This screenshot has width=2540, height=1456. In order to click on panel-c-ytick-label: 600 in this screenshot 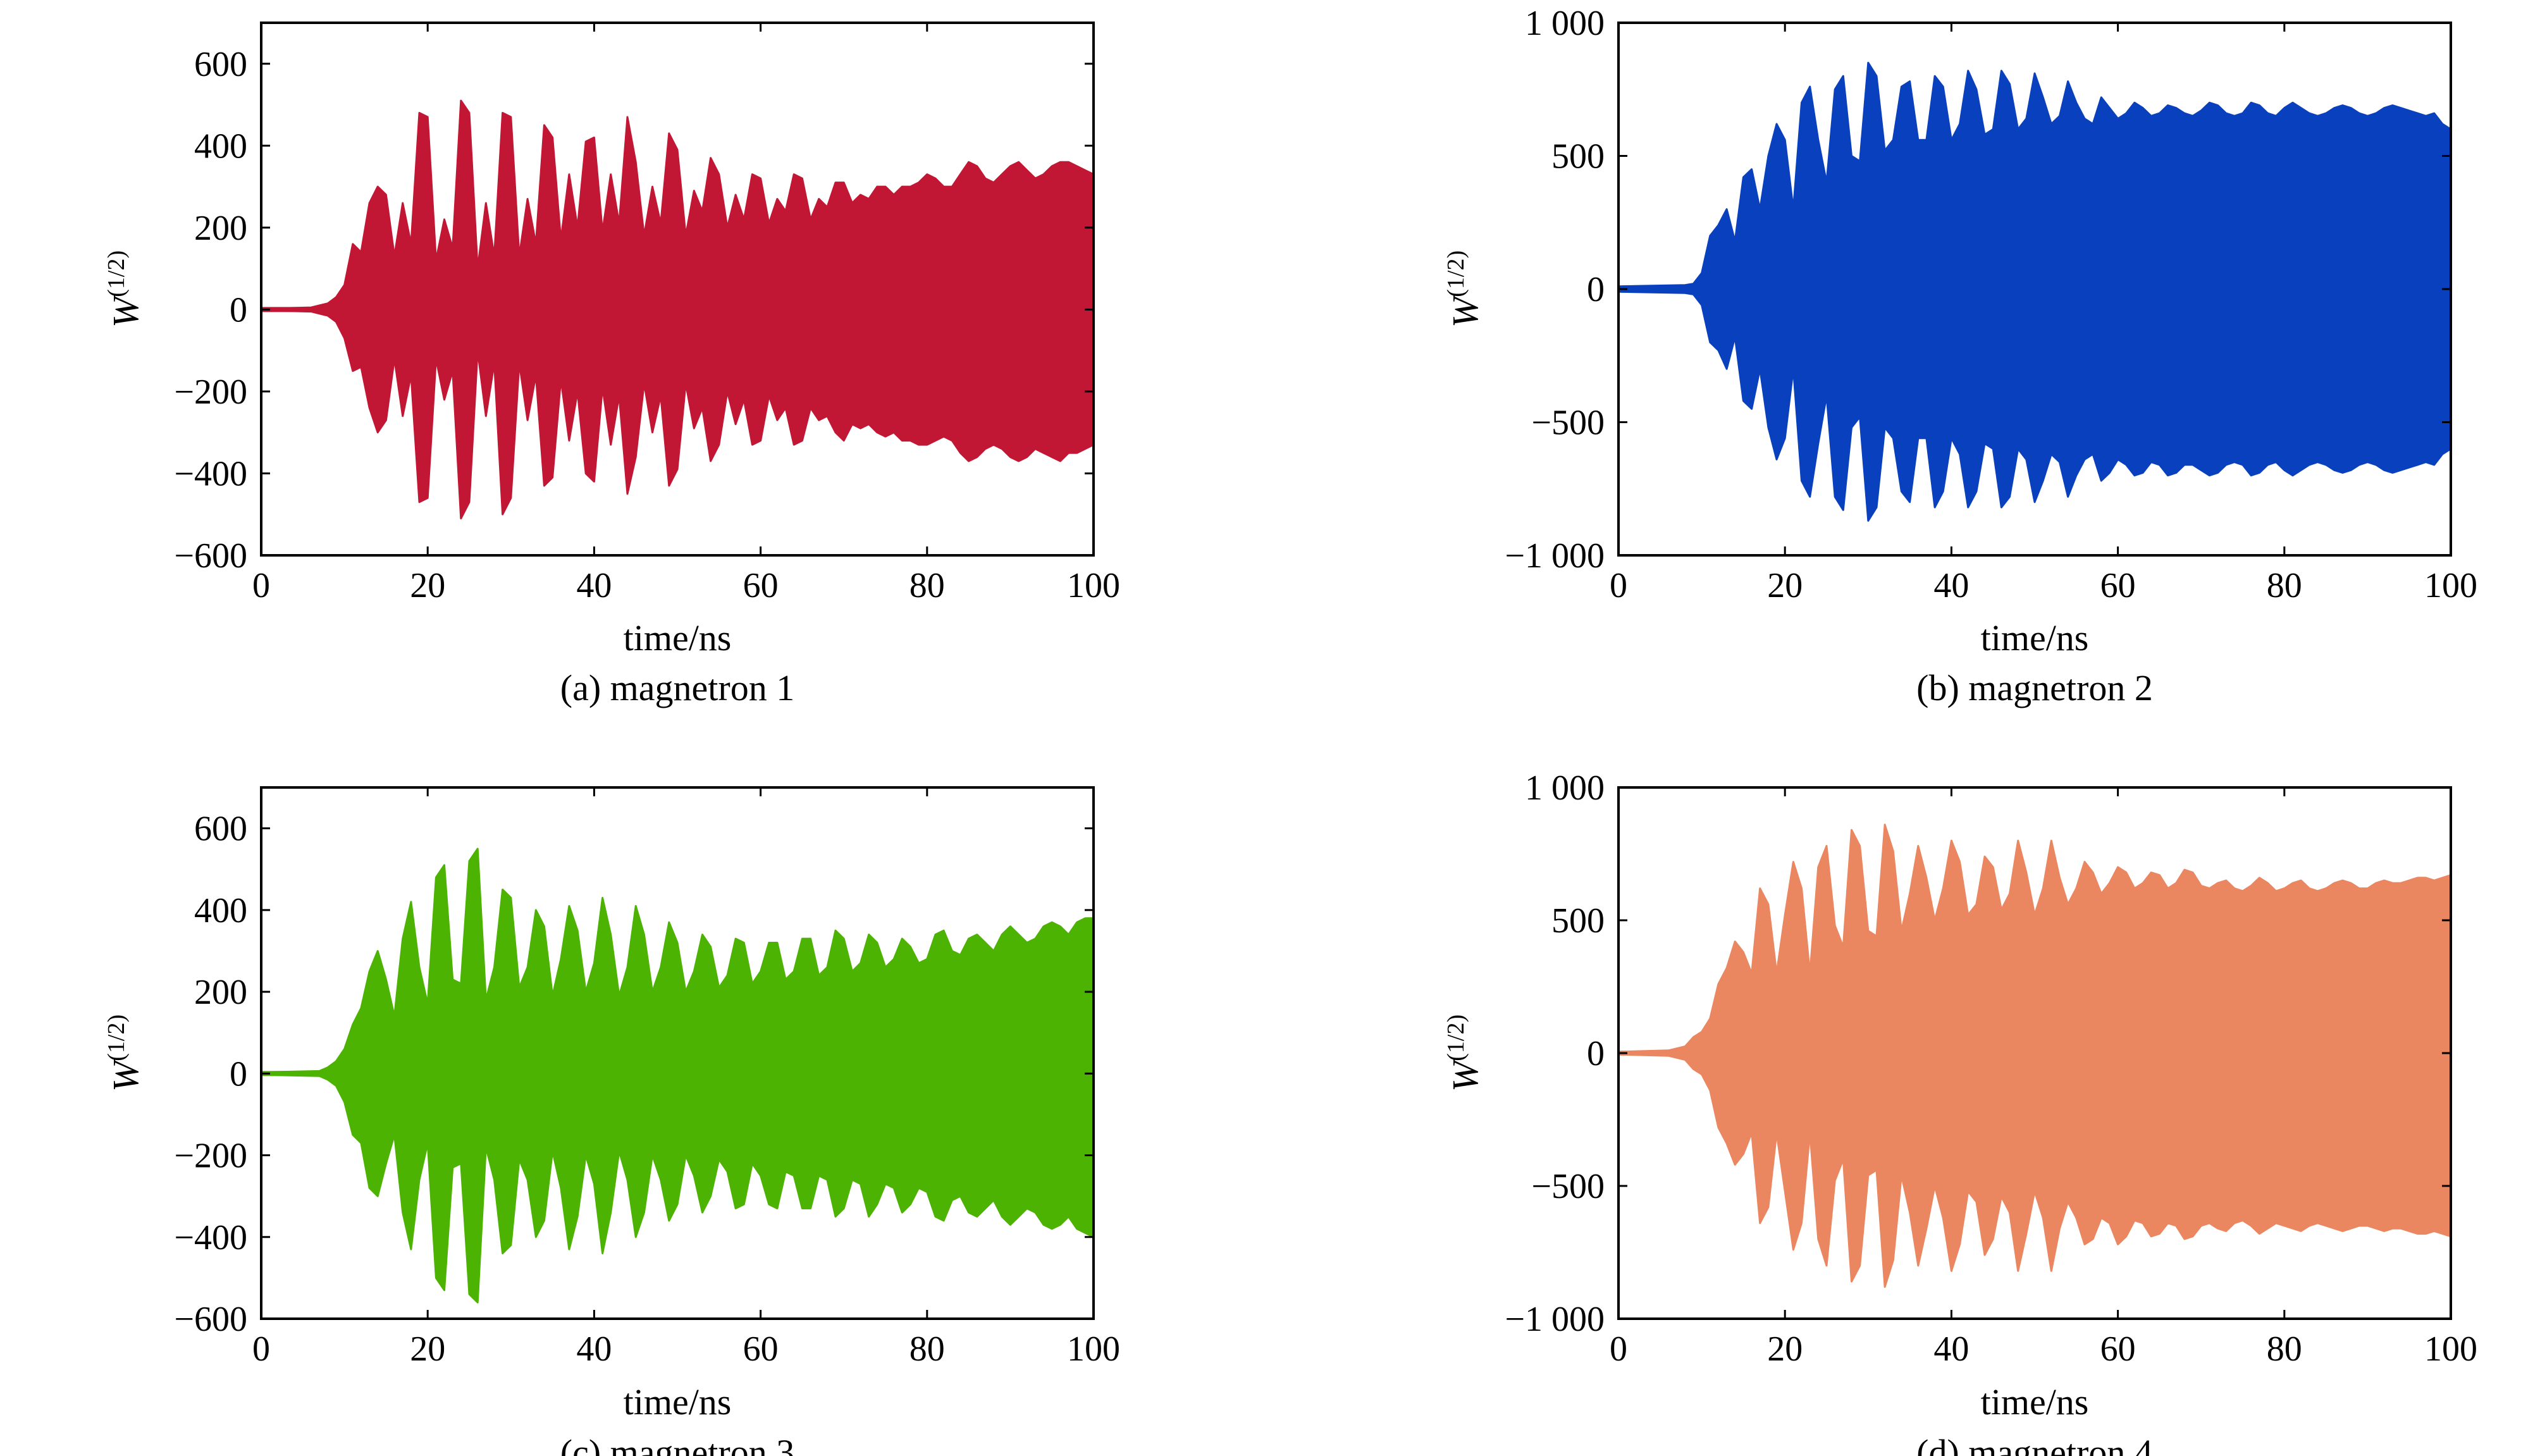, I will do `click(220, 829)`.